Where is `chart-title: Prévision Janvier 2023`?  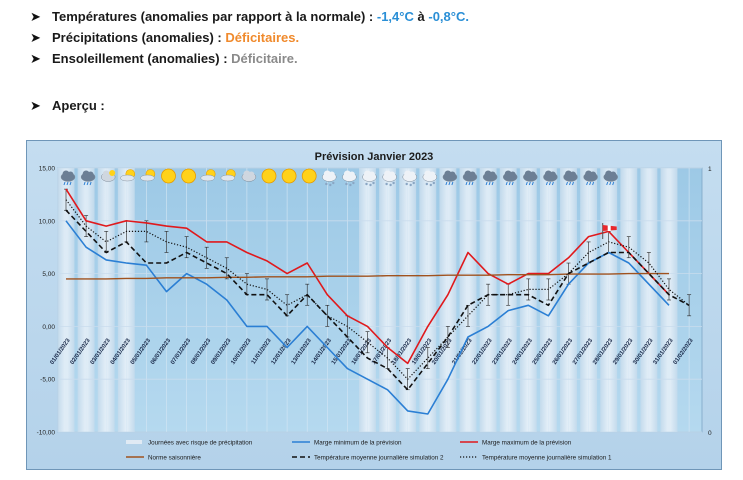 chart-title: Prévision Janvier 2023 is located at coordinates (374, 157).